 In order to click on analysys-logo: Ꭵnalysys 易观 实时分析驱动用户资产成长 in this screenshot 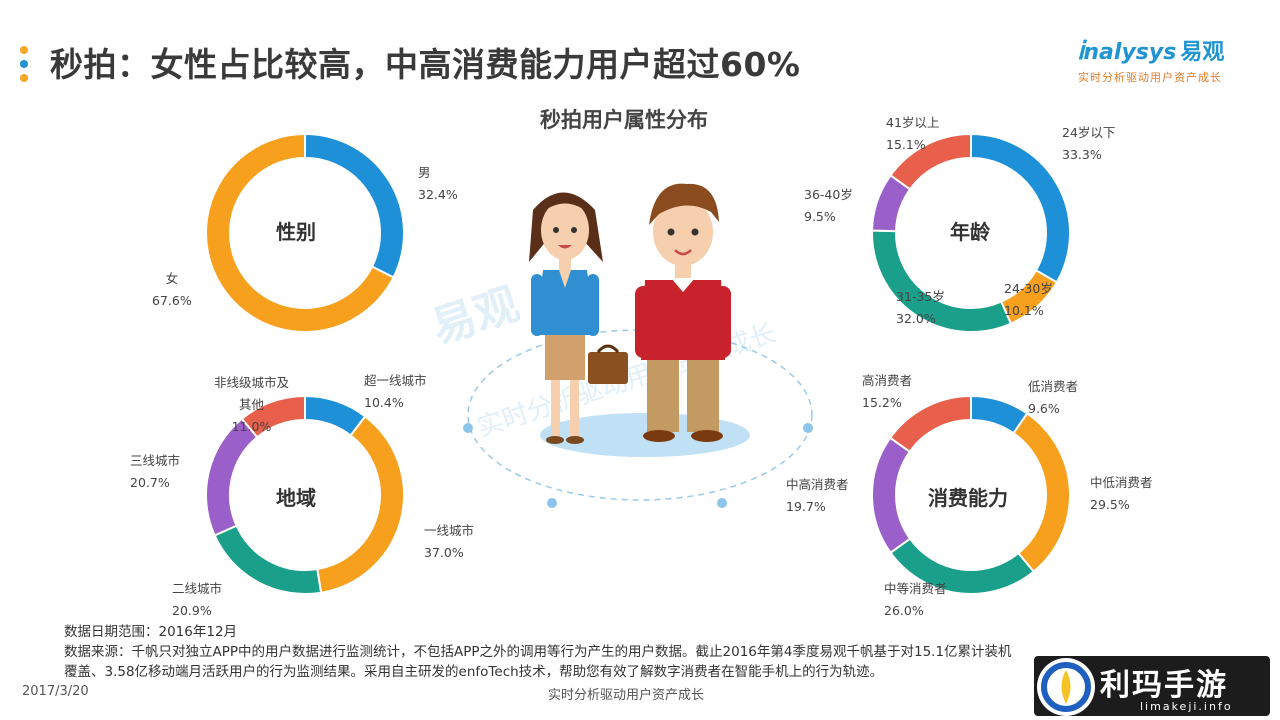, I will do `click(1163, 59)`.